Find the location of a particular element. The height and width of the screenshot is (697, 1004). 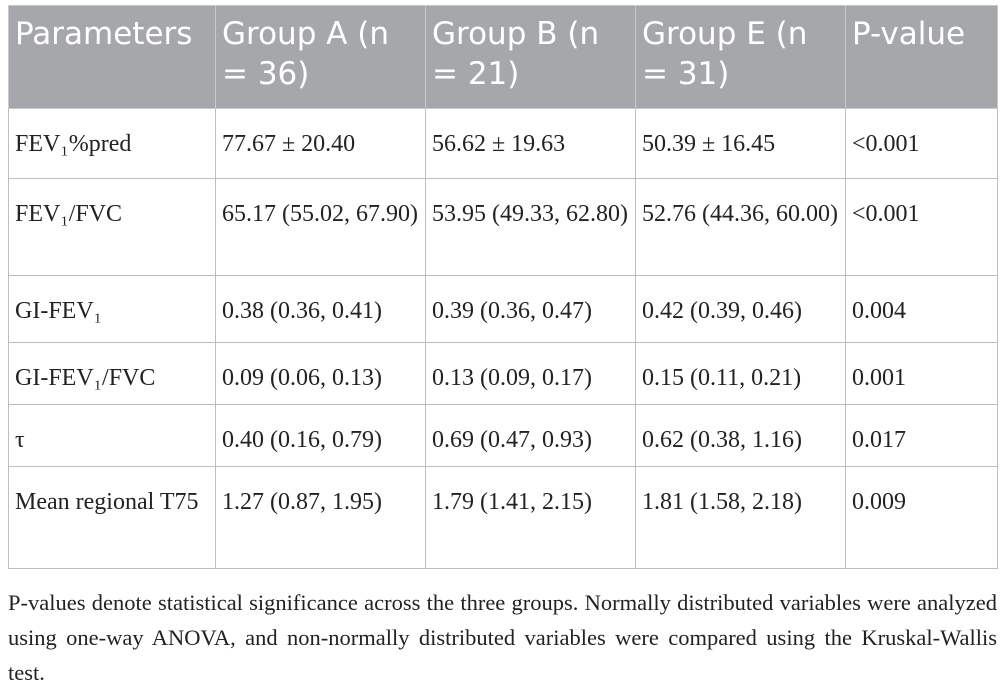

cell: 0.001 is located at coordinates (921, 373).